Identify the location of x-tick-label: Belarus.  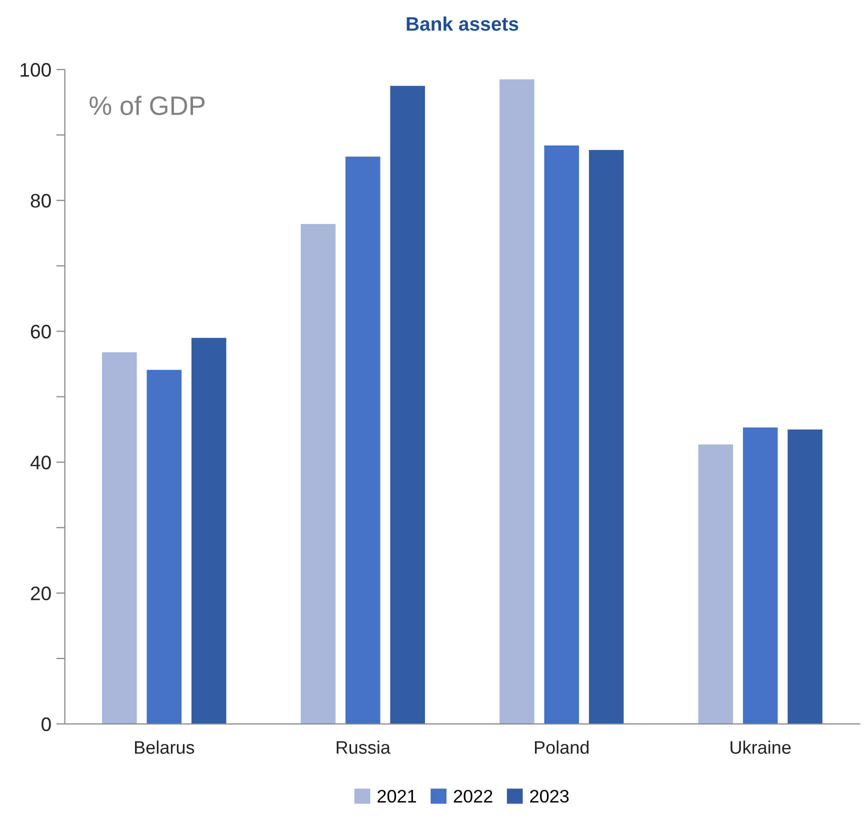
(164, 747).